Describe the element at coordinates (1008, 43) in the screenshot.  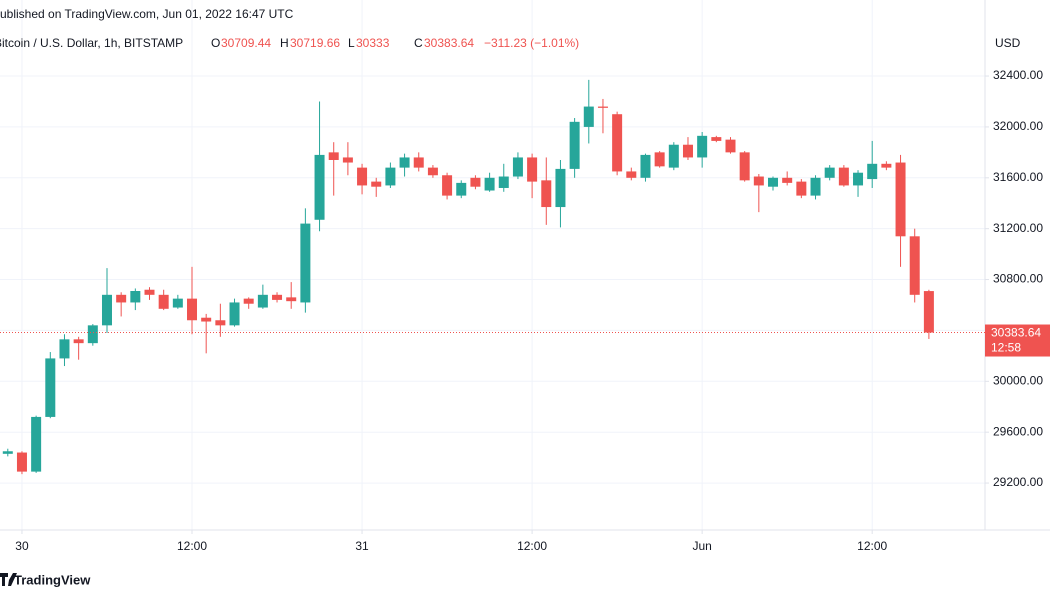
I see `currency: USD` at that location.